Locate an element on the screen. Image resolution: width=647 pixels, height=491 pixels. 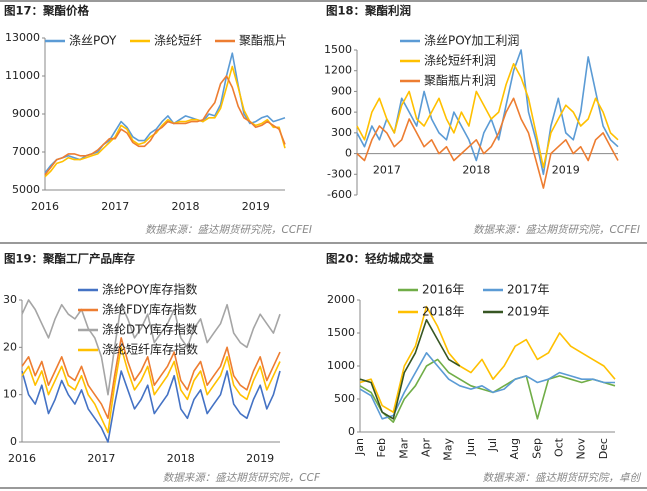
y-tick-label: 900 is located at coordinates (341, 90).